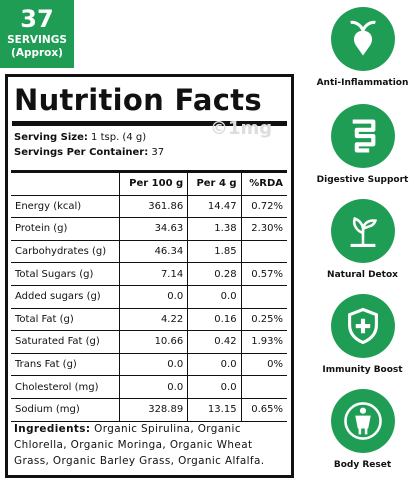 Image resolution: width=413 pixels, height=480 pixels. What do you see at coordinates (362, 180) in the screenshot?
I see `benefit-label: Digestive Support` at bounding box center [362, 180].